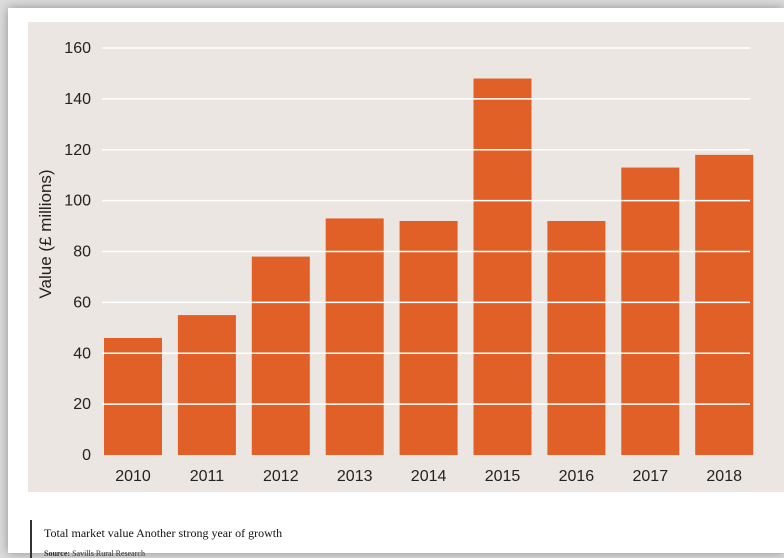 The image size is (784, 558). Describe the element at coordinates (108, 553) in the screenshot. I see `source-text: Savills Rural Research` at that location.